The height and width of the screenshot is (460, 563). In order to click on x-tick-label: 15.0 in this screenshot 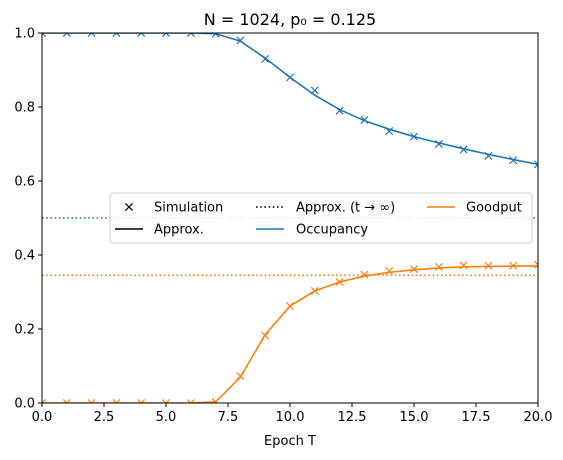, I will do `click(414, 417)`.